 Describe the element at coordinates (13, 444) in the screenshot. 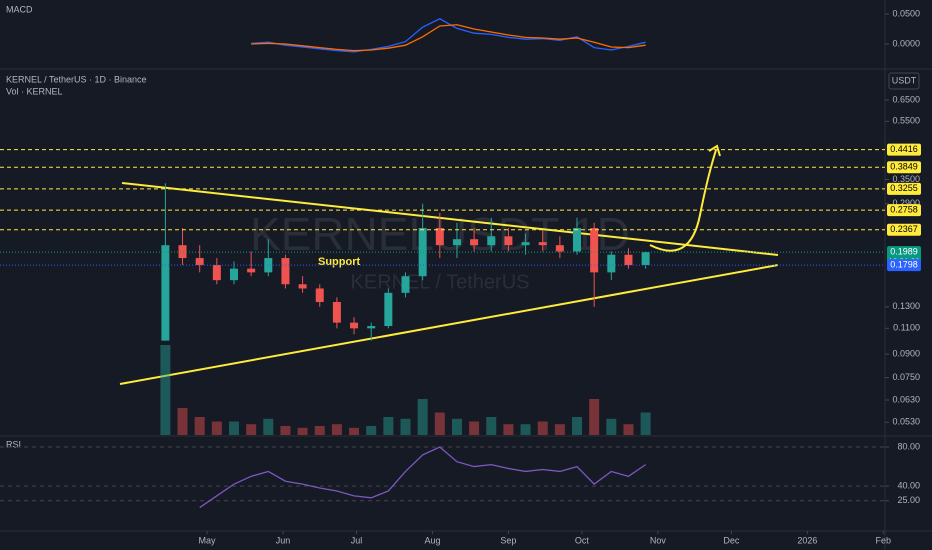

I see `rsi-title: RSI` at that location.